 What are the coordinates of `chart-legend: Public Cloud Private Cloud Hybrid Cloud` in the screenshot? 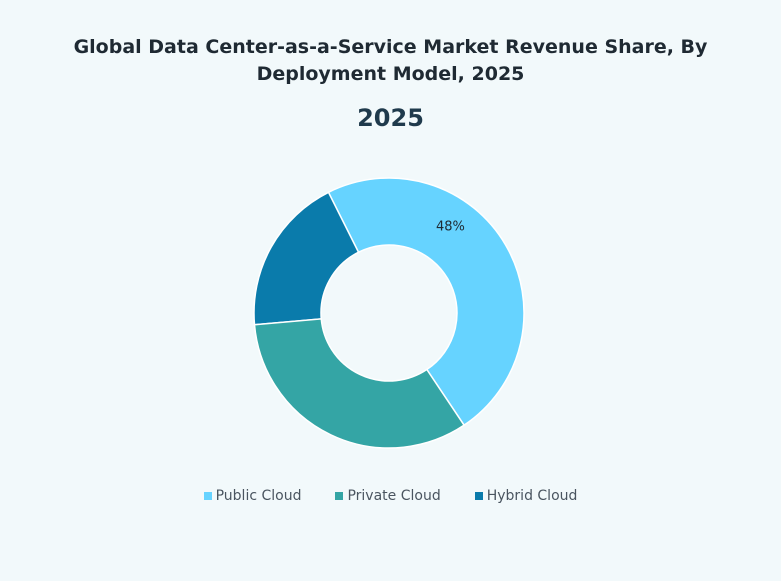 It's located at (390, 496).